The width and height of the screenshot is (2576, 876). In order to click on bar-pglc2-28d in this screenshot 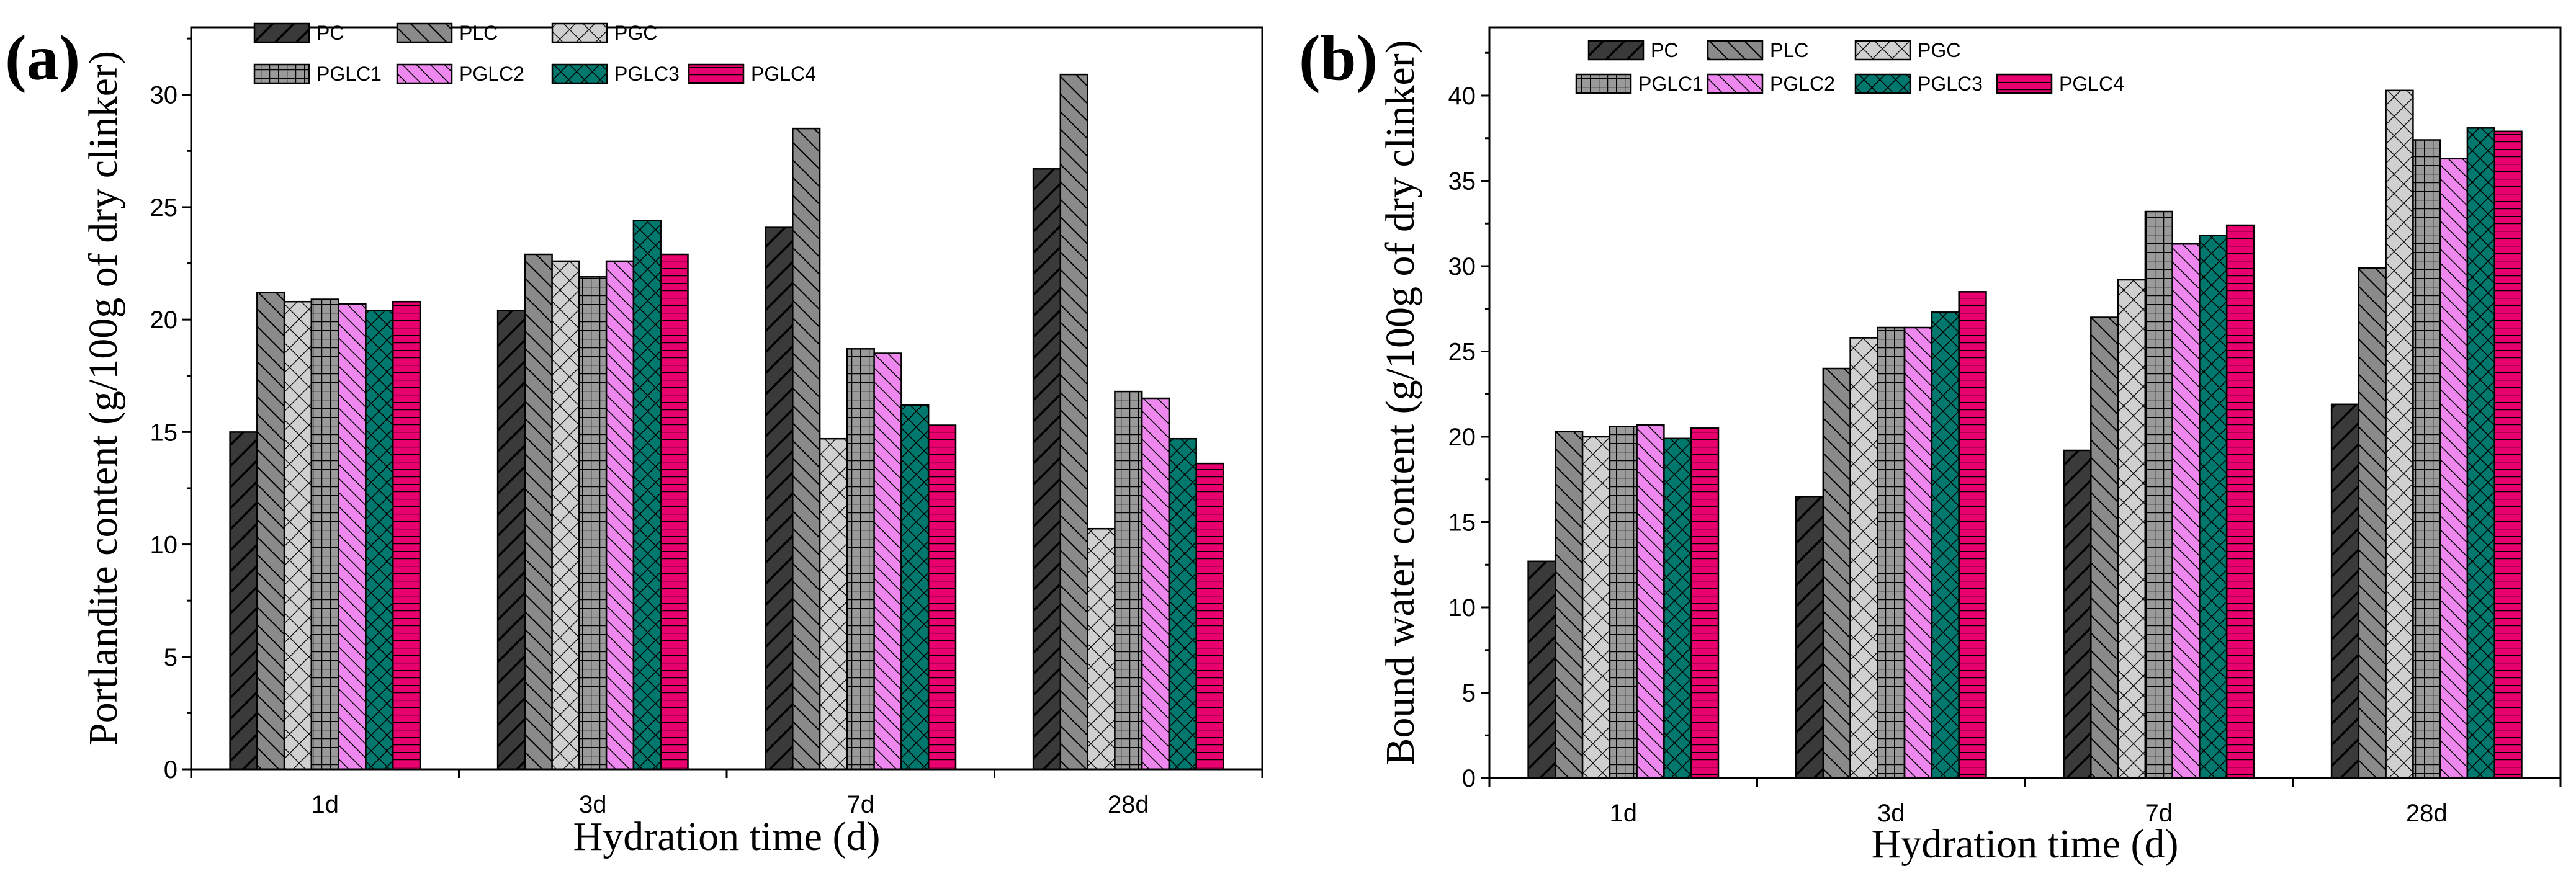, I will do `click(1155, 584)`.